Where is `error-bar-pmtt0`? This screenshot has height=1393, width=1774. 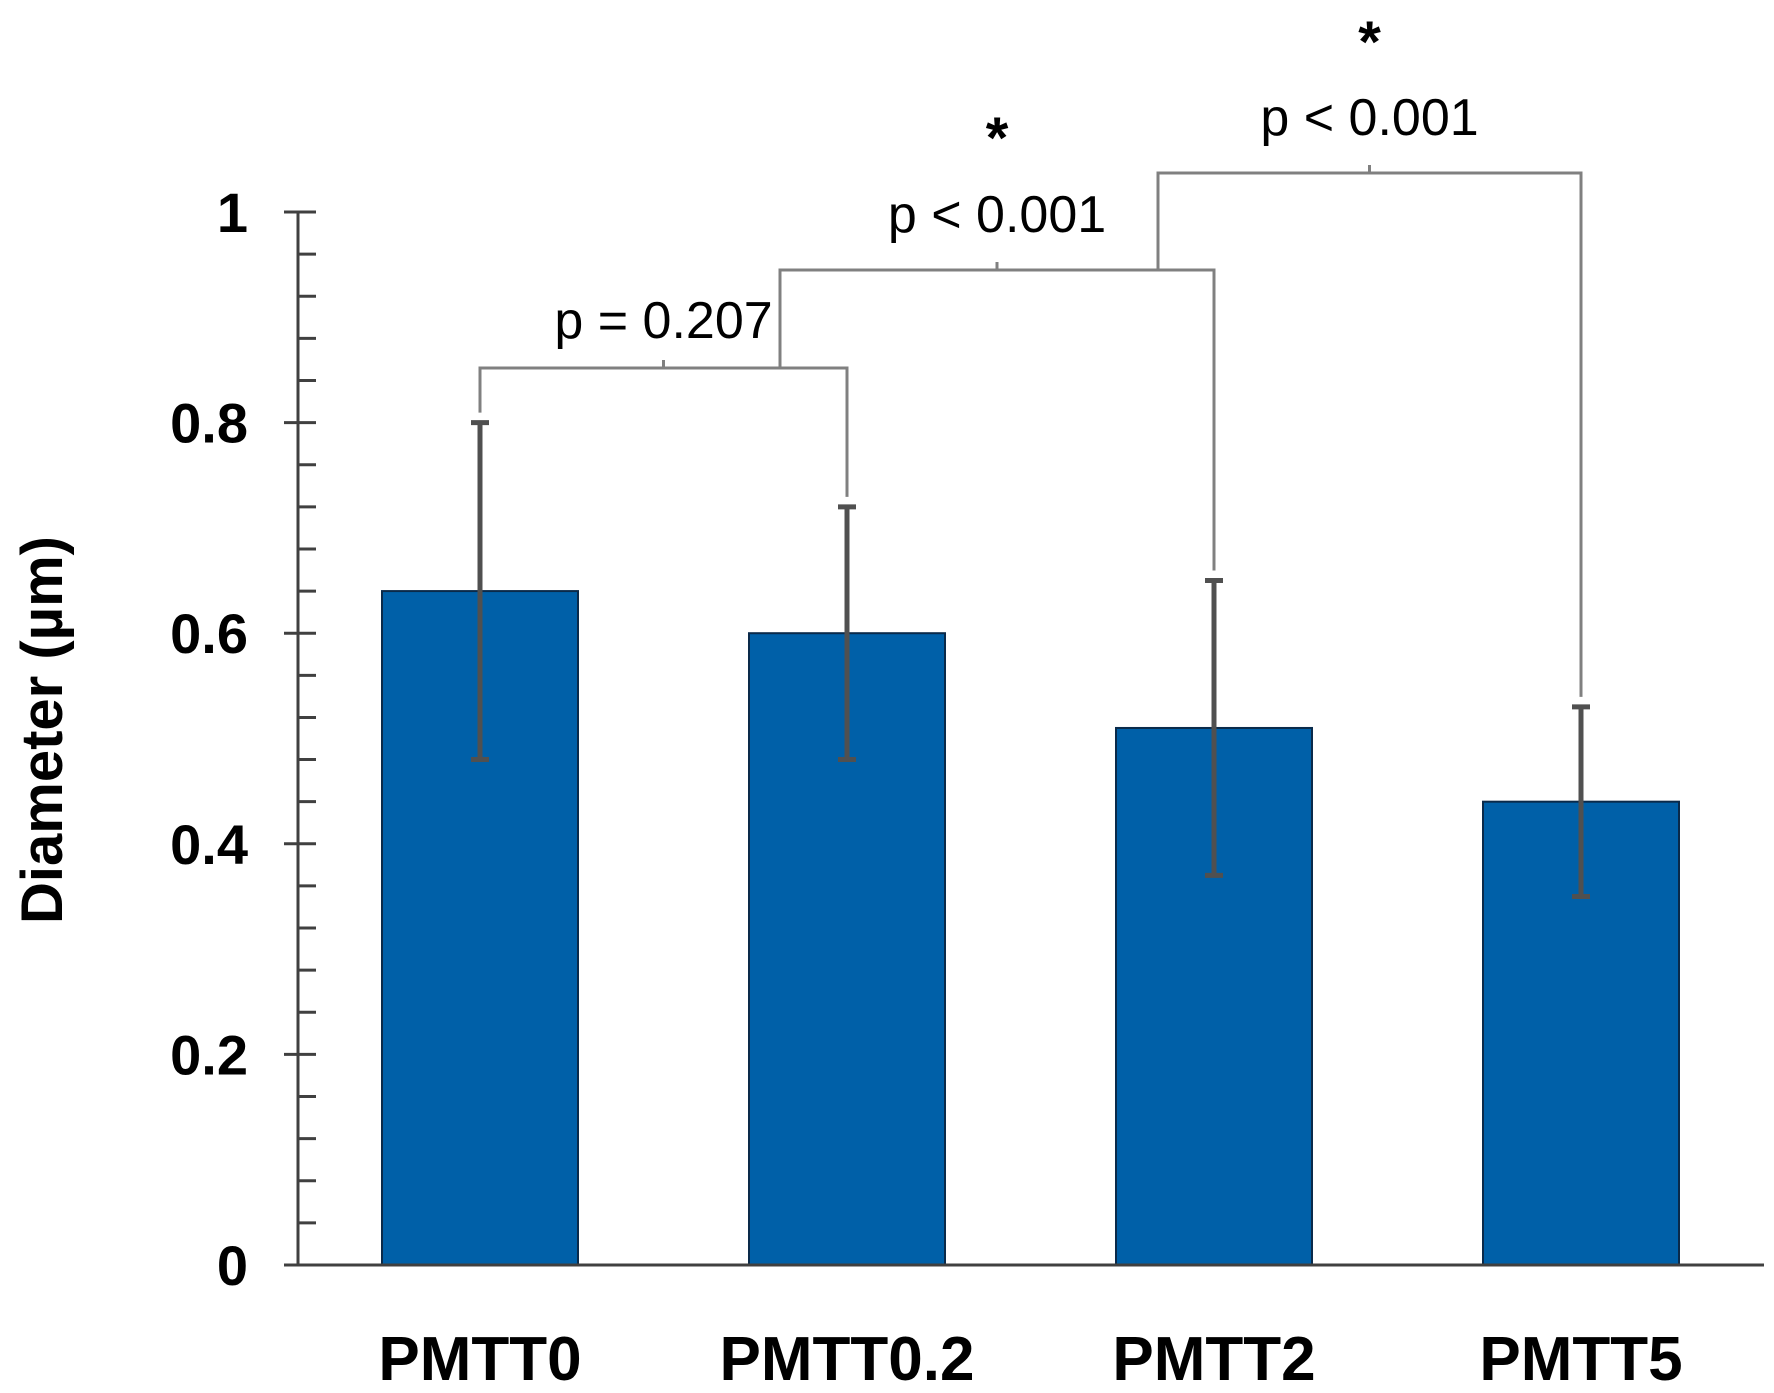
error-bar-pmtt0 is located at coordinates (480, 591).